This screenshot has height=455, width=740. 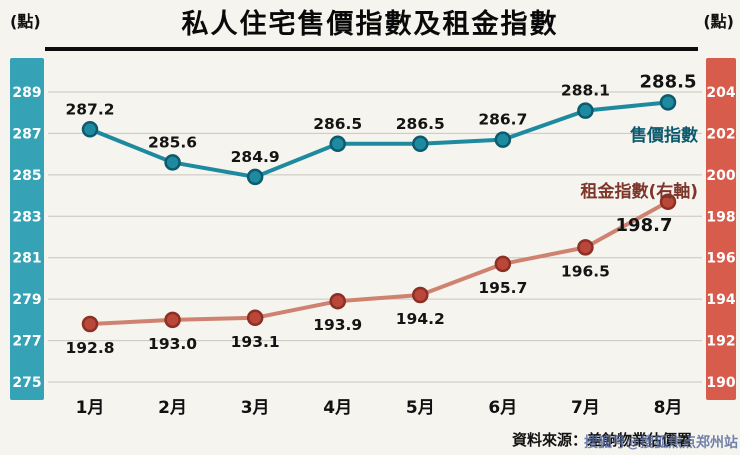 What do you see at coordinates (26, 217) in the screenshot?
I see `left-axis-band-tick: 283` at bounding box center [26, 217].